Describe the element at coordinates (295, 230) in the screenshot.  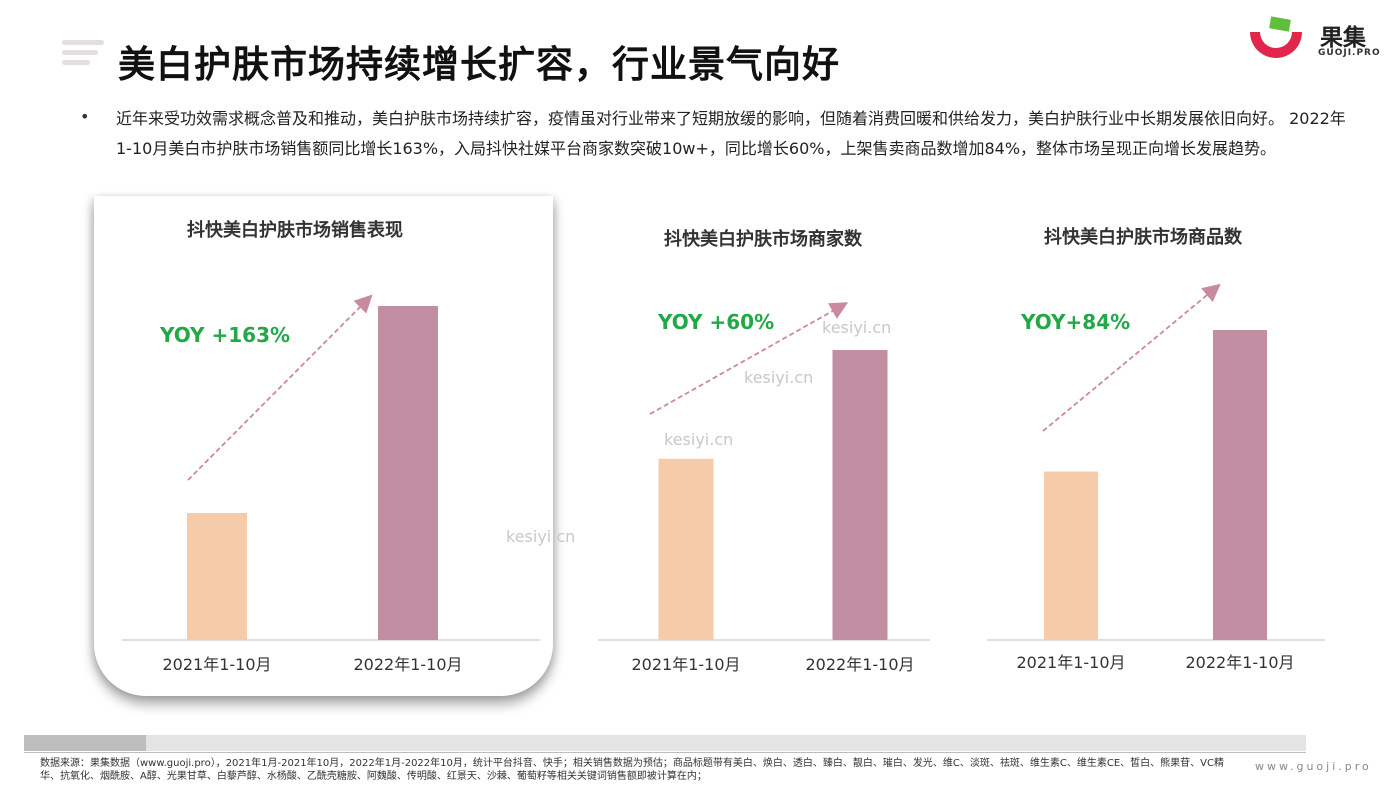
I see `chart-title: 抖快美白护肤市场销售表现` at that location.